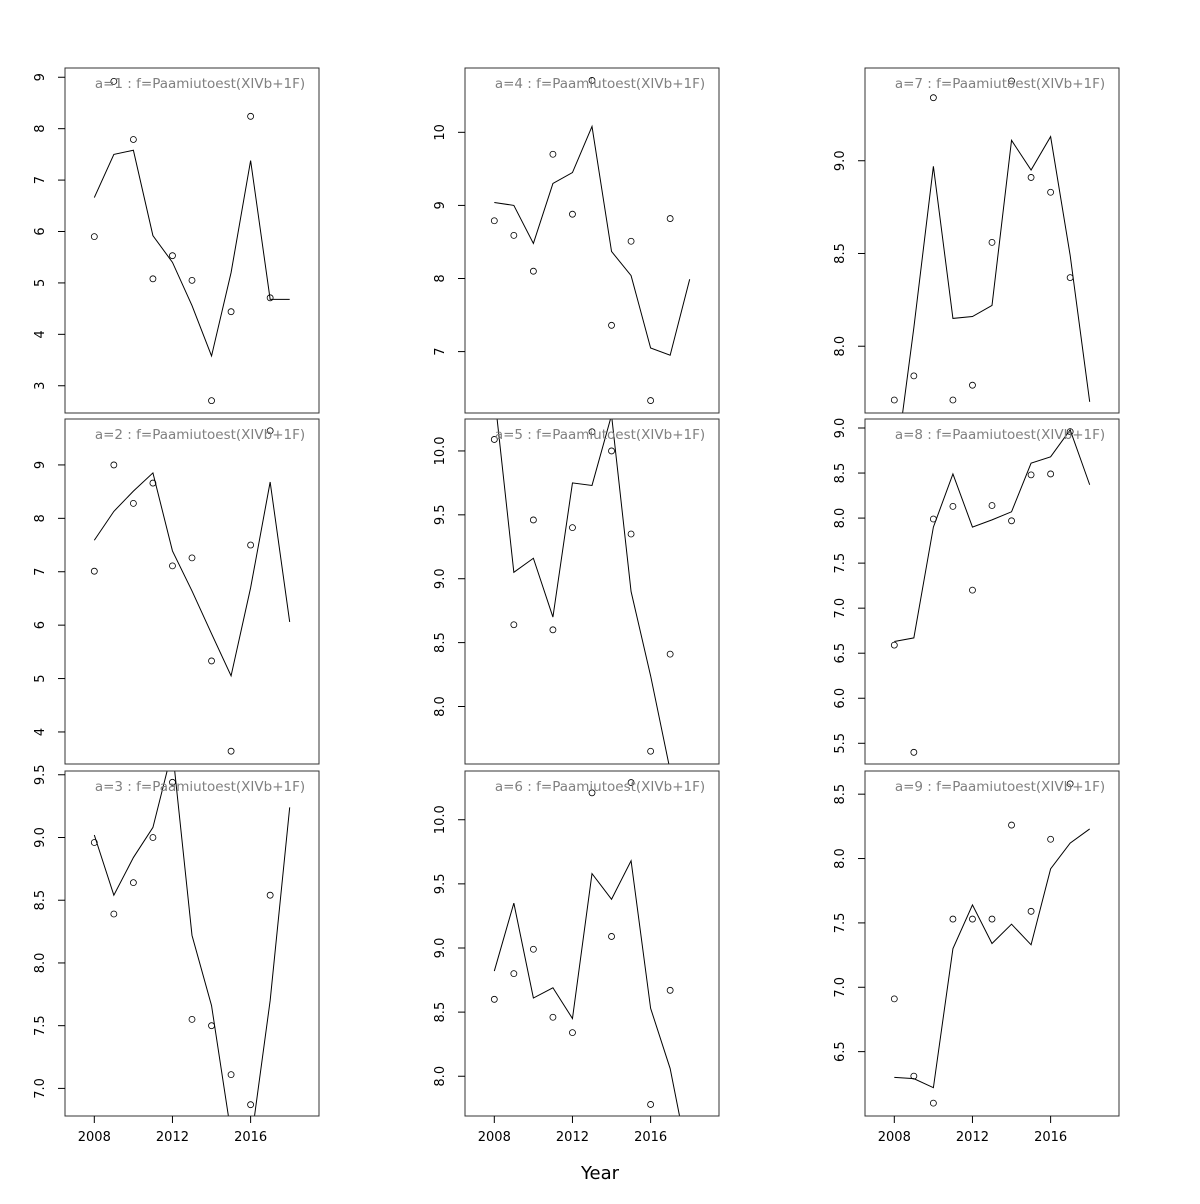 The width and height of the screenshot is (1200, 1204). I want to click on panel-title: a=6 : f=Paamiutoest(XIVb+1F), so click(600, 787).